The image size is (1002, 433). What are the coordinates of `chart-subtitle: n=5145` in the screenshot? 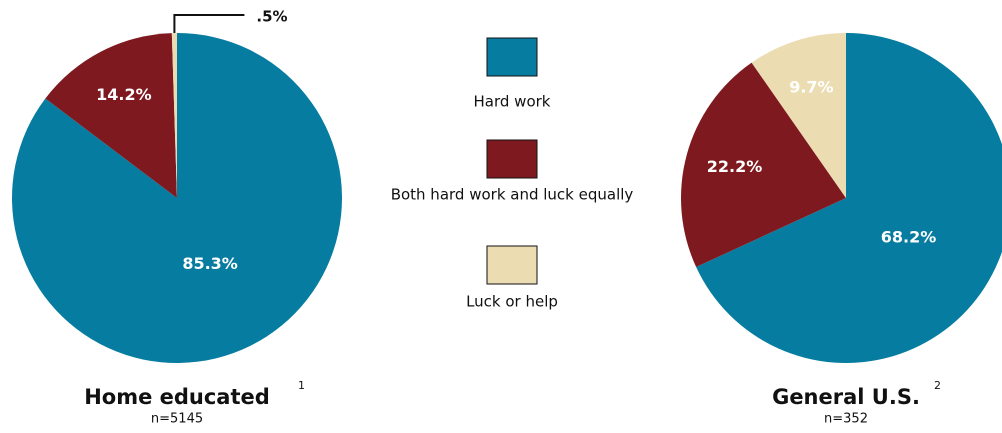 It's located at (177, 419).